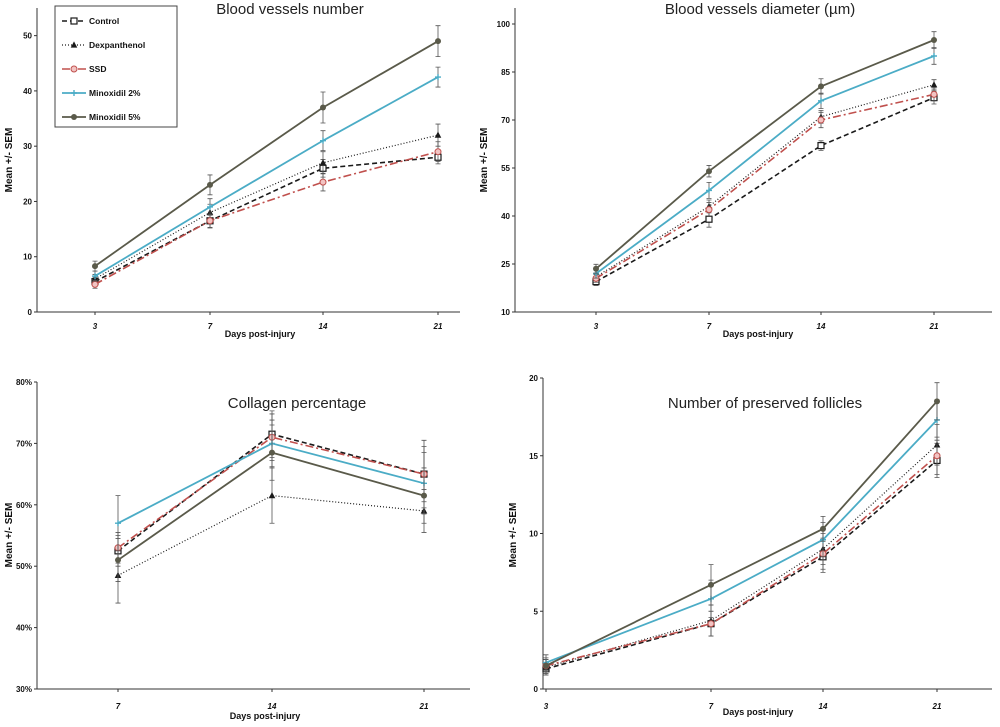 This screenshot has height=727, width=1000. Describe the element at coordinates (765, 403) in the screenshot. I see `chart-title: Number of preserved follicles` at that location.